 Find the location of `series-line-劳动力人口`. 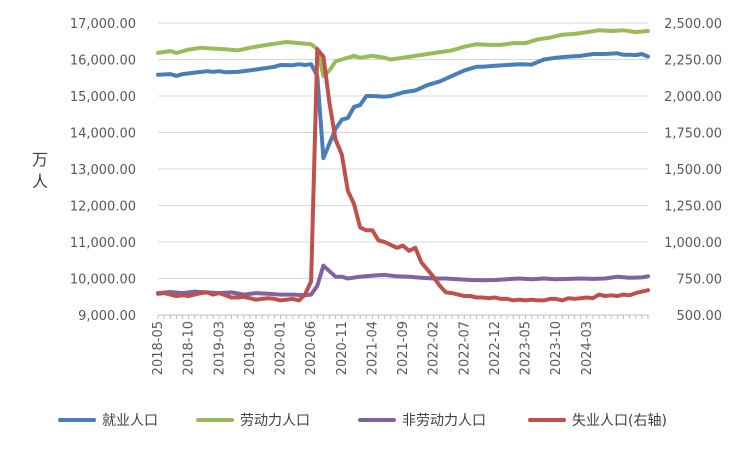

series-line-劳动力人口 is located at coordinates (403, 53).